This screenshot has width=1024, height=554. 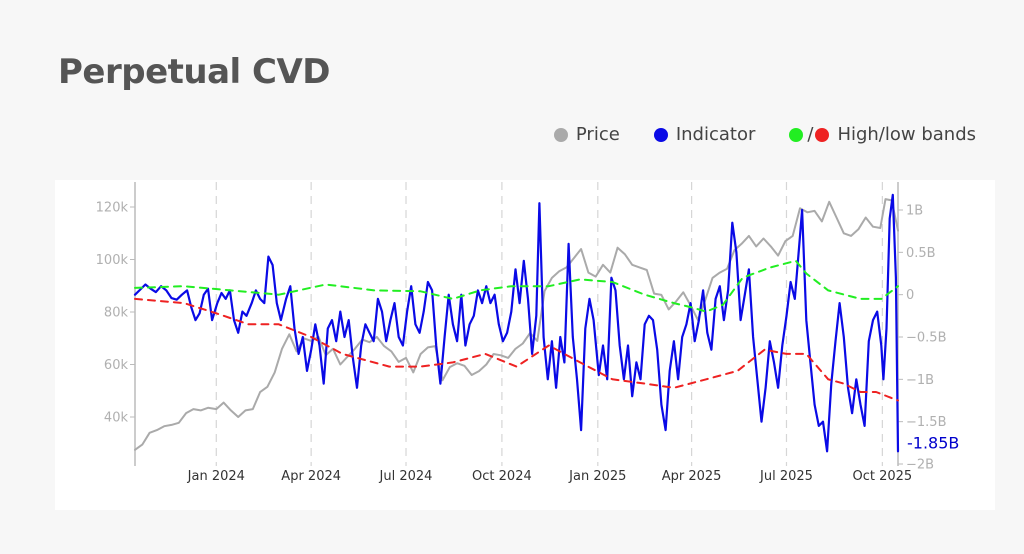 I want to click on y-right-tick-label: 0.5B, so click(x=921, y=253).